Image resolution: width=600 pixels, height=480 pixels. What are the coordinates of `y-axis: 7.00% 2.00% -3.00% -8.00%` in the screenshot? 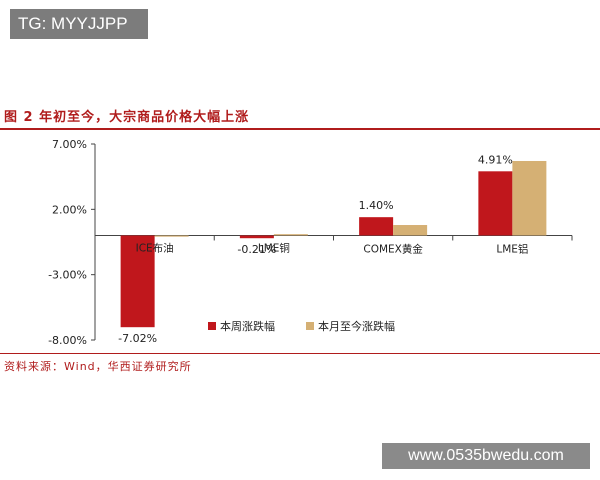 It's located at (72, 242).